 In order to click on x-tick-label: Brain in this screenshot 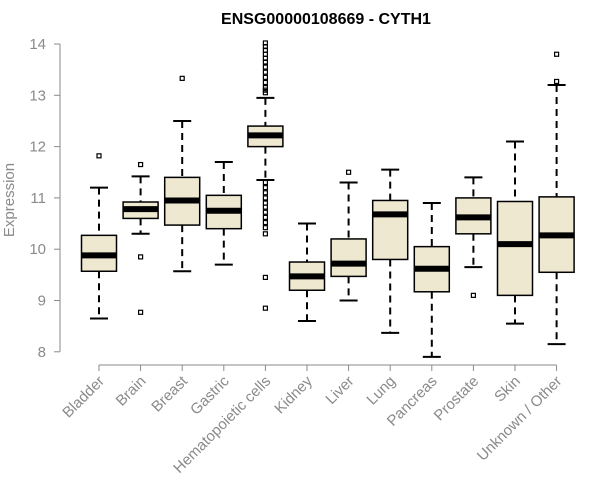, I will do `click(131, 391)`.